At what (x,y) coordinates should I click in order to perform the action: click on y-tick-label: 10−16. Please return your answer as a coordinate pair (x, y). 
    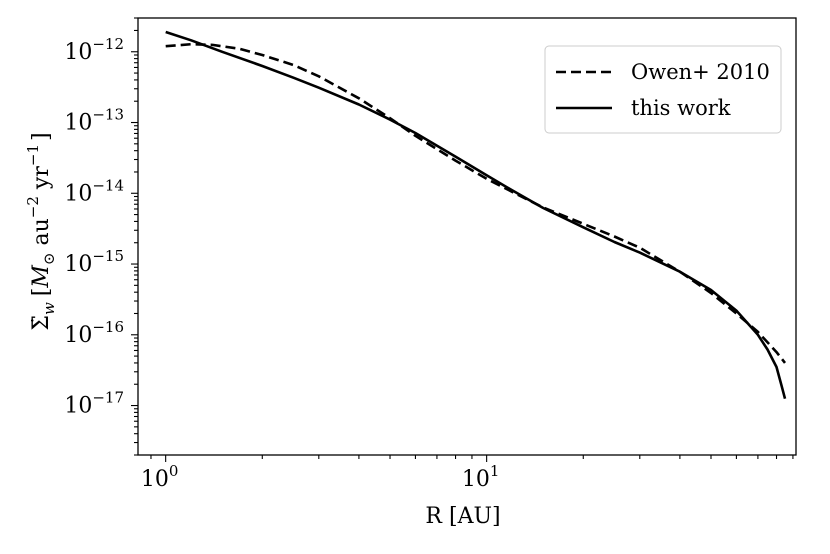
    Looking at the image, I should click on (94, 333).